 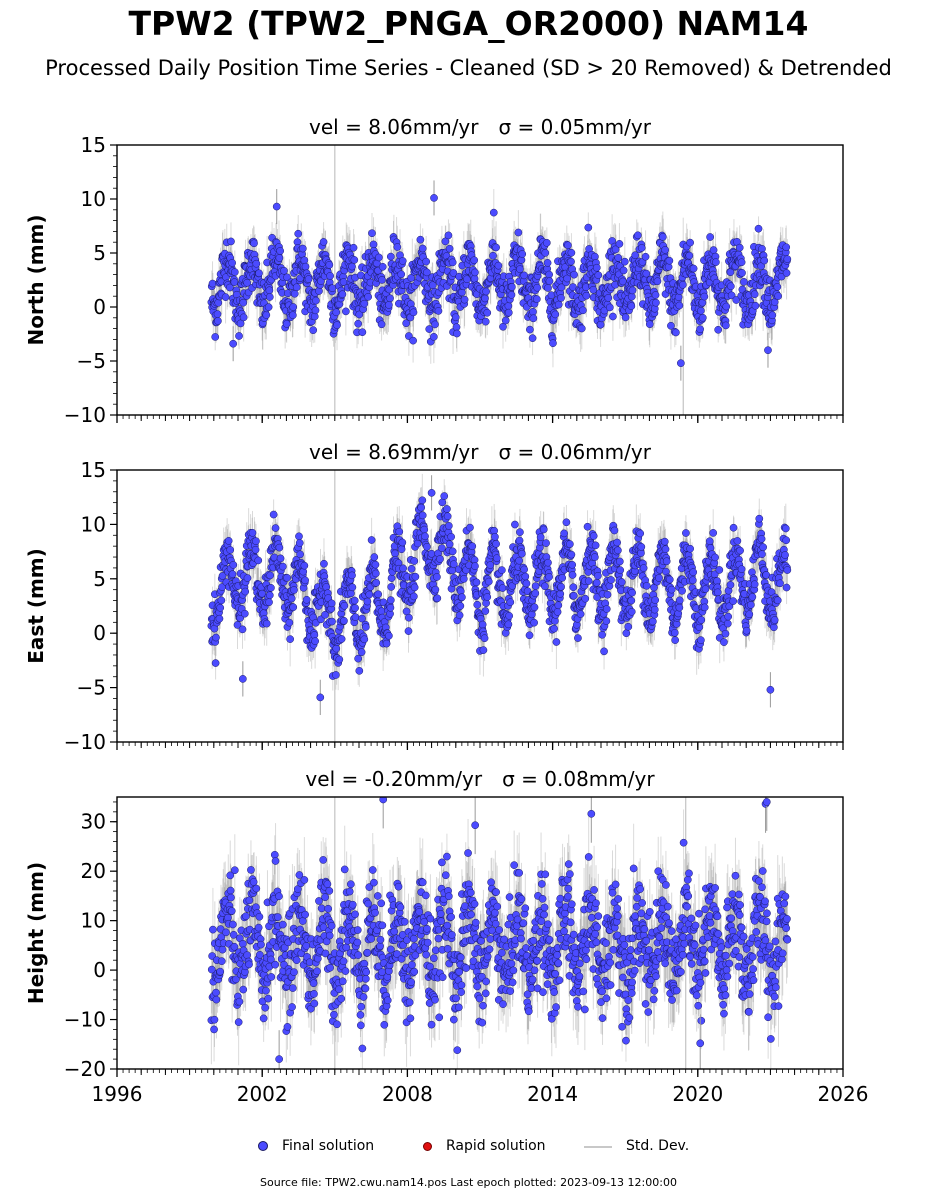 What do you see at coordinates (575, 127) in the screenshot?
I see `north-sigma-label: σ = 0.05mm/yr` at bounding box center [575, 127].